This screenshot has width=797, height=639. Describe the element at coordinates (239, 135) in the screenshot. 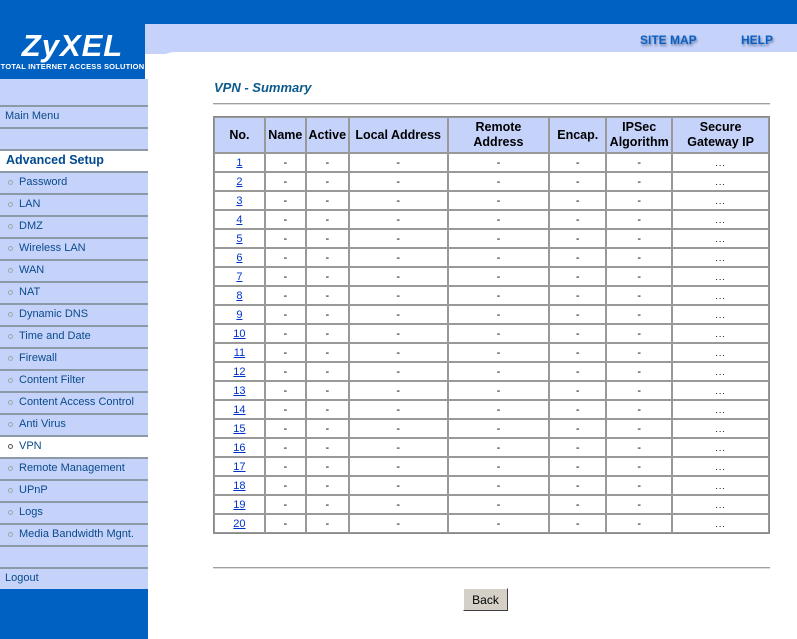

I see `column-header: No.` at that location.